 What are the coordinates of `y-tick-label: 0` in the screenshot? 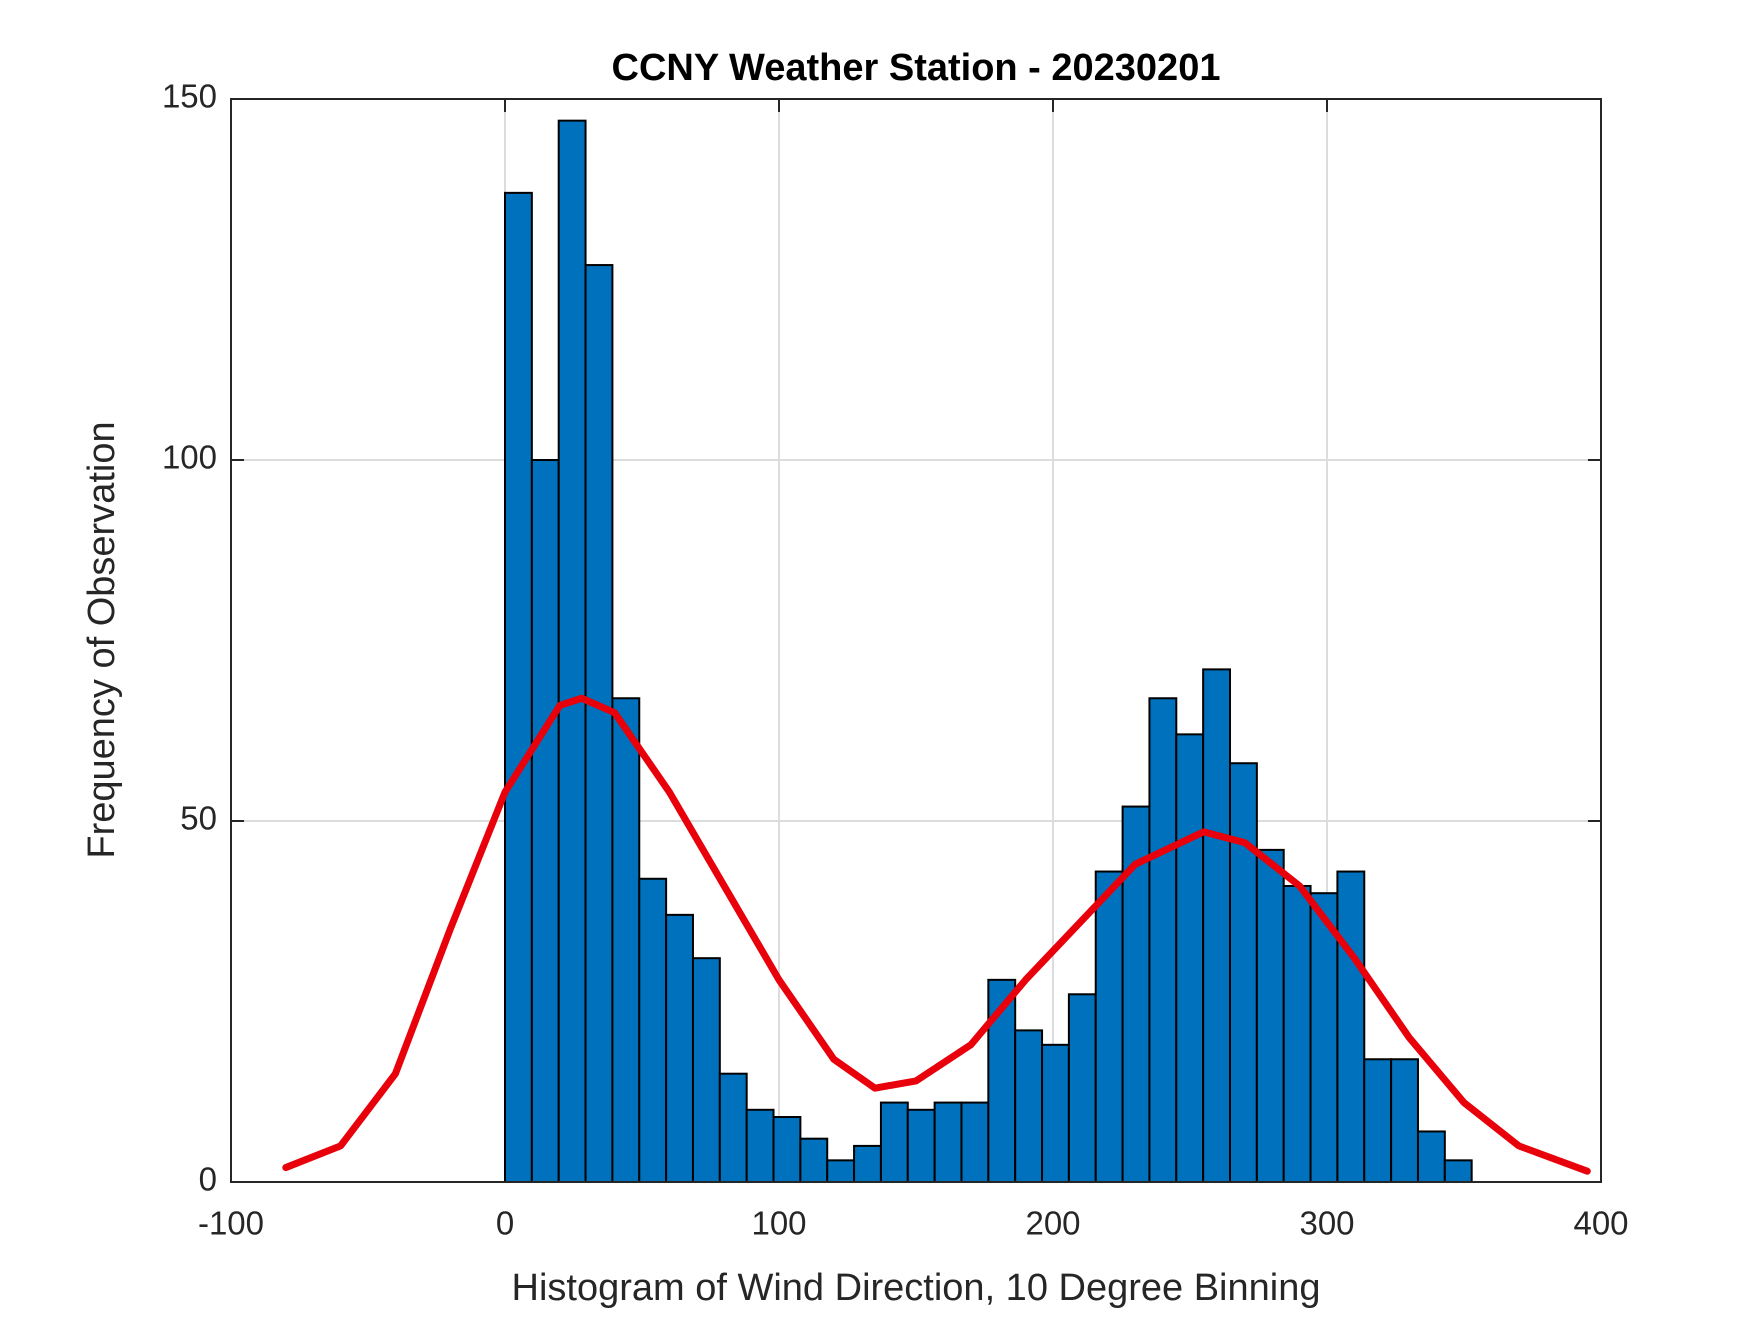 It's located at (208, 1179).